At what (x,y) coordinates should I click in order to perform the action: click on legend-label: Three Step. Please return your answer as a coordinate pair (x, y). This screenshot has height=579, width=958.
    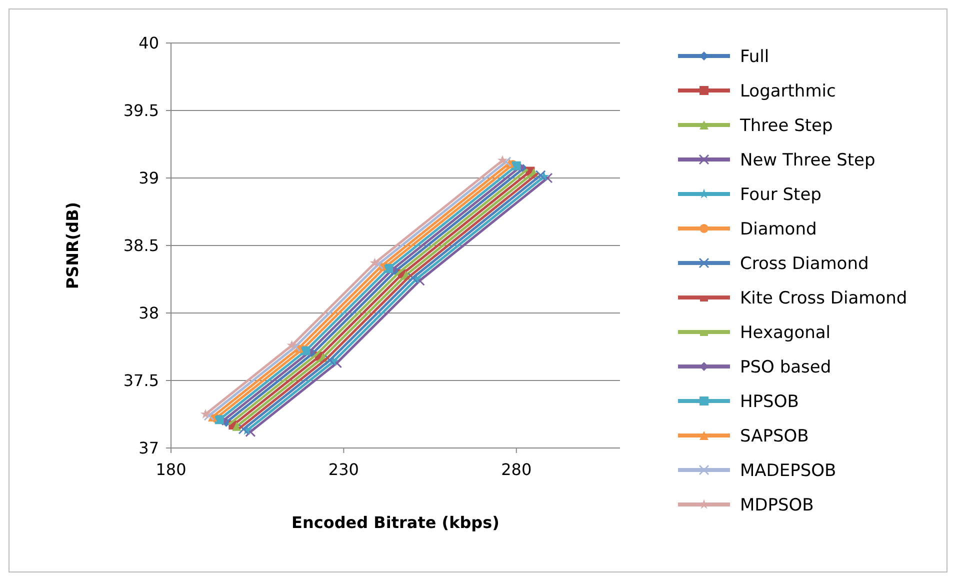
    Looking at the image, I should click on (786, 126).